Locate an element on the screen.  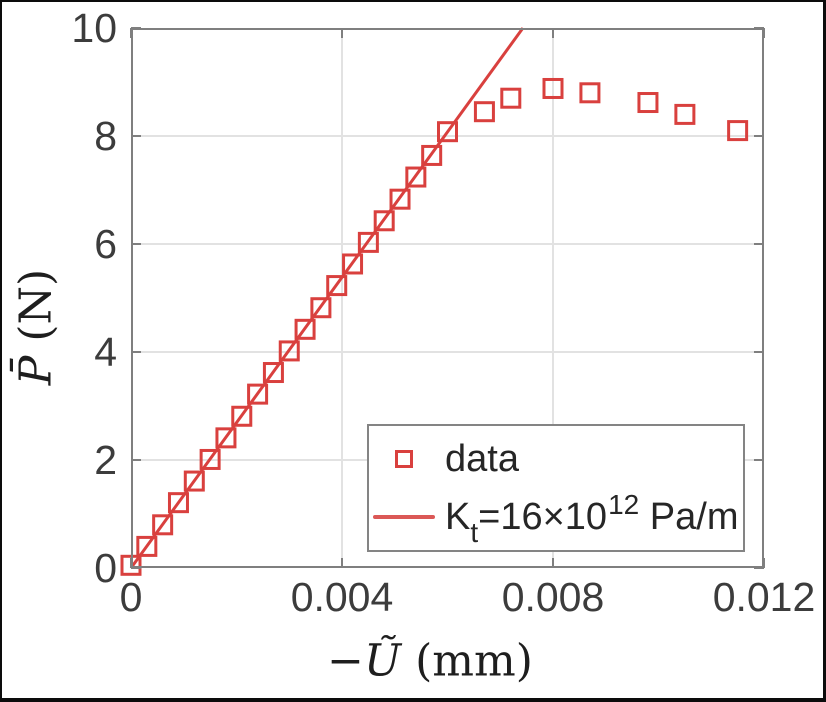
x-tick-label: 0.012 is located at coordinates (764, 597).